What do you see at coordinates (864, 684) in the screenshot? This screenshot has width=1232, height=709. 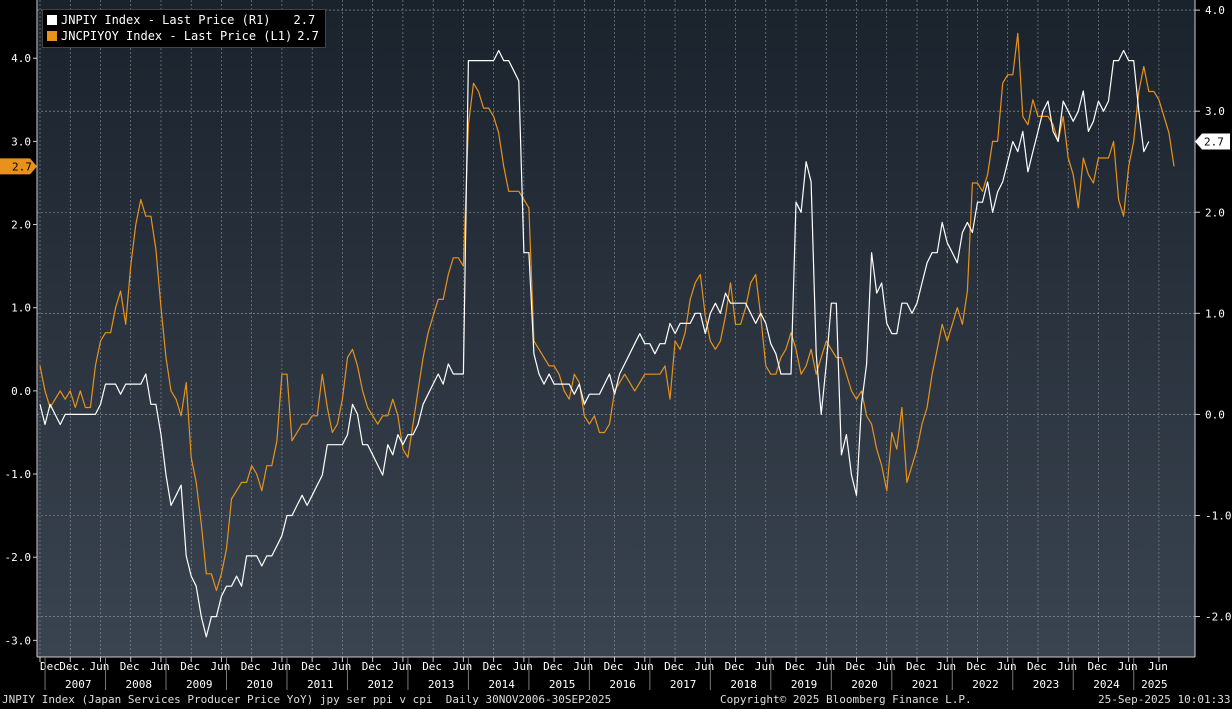 I see `x-year-label: 2020` at bounding box center [864, 684].